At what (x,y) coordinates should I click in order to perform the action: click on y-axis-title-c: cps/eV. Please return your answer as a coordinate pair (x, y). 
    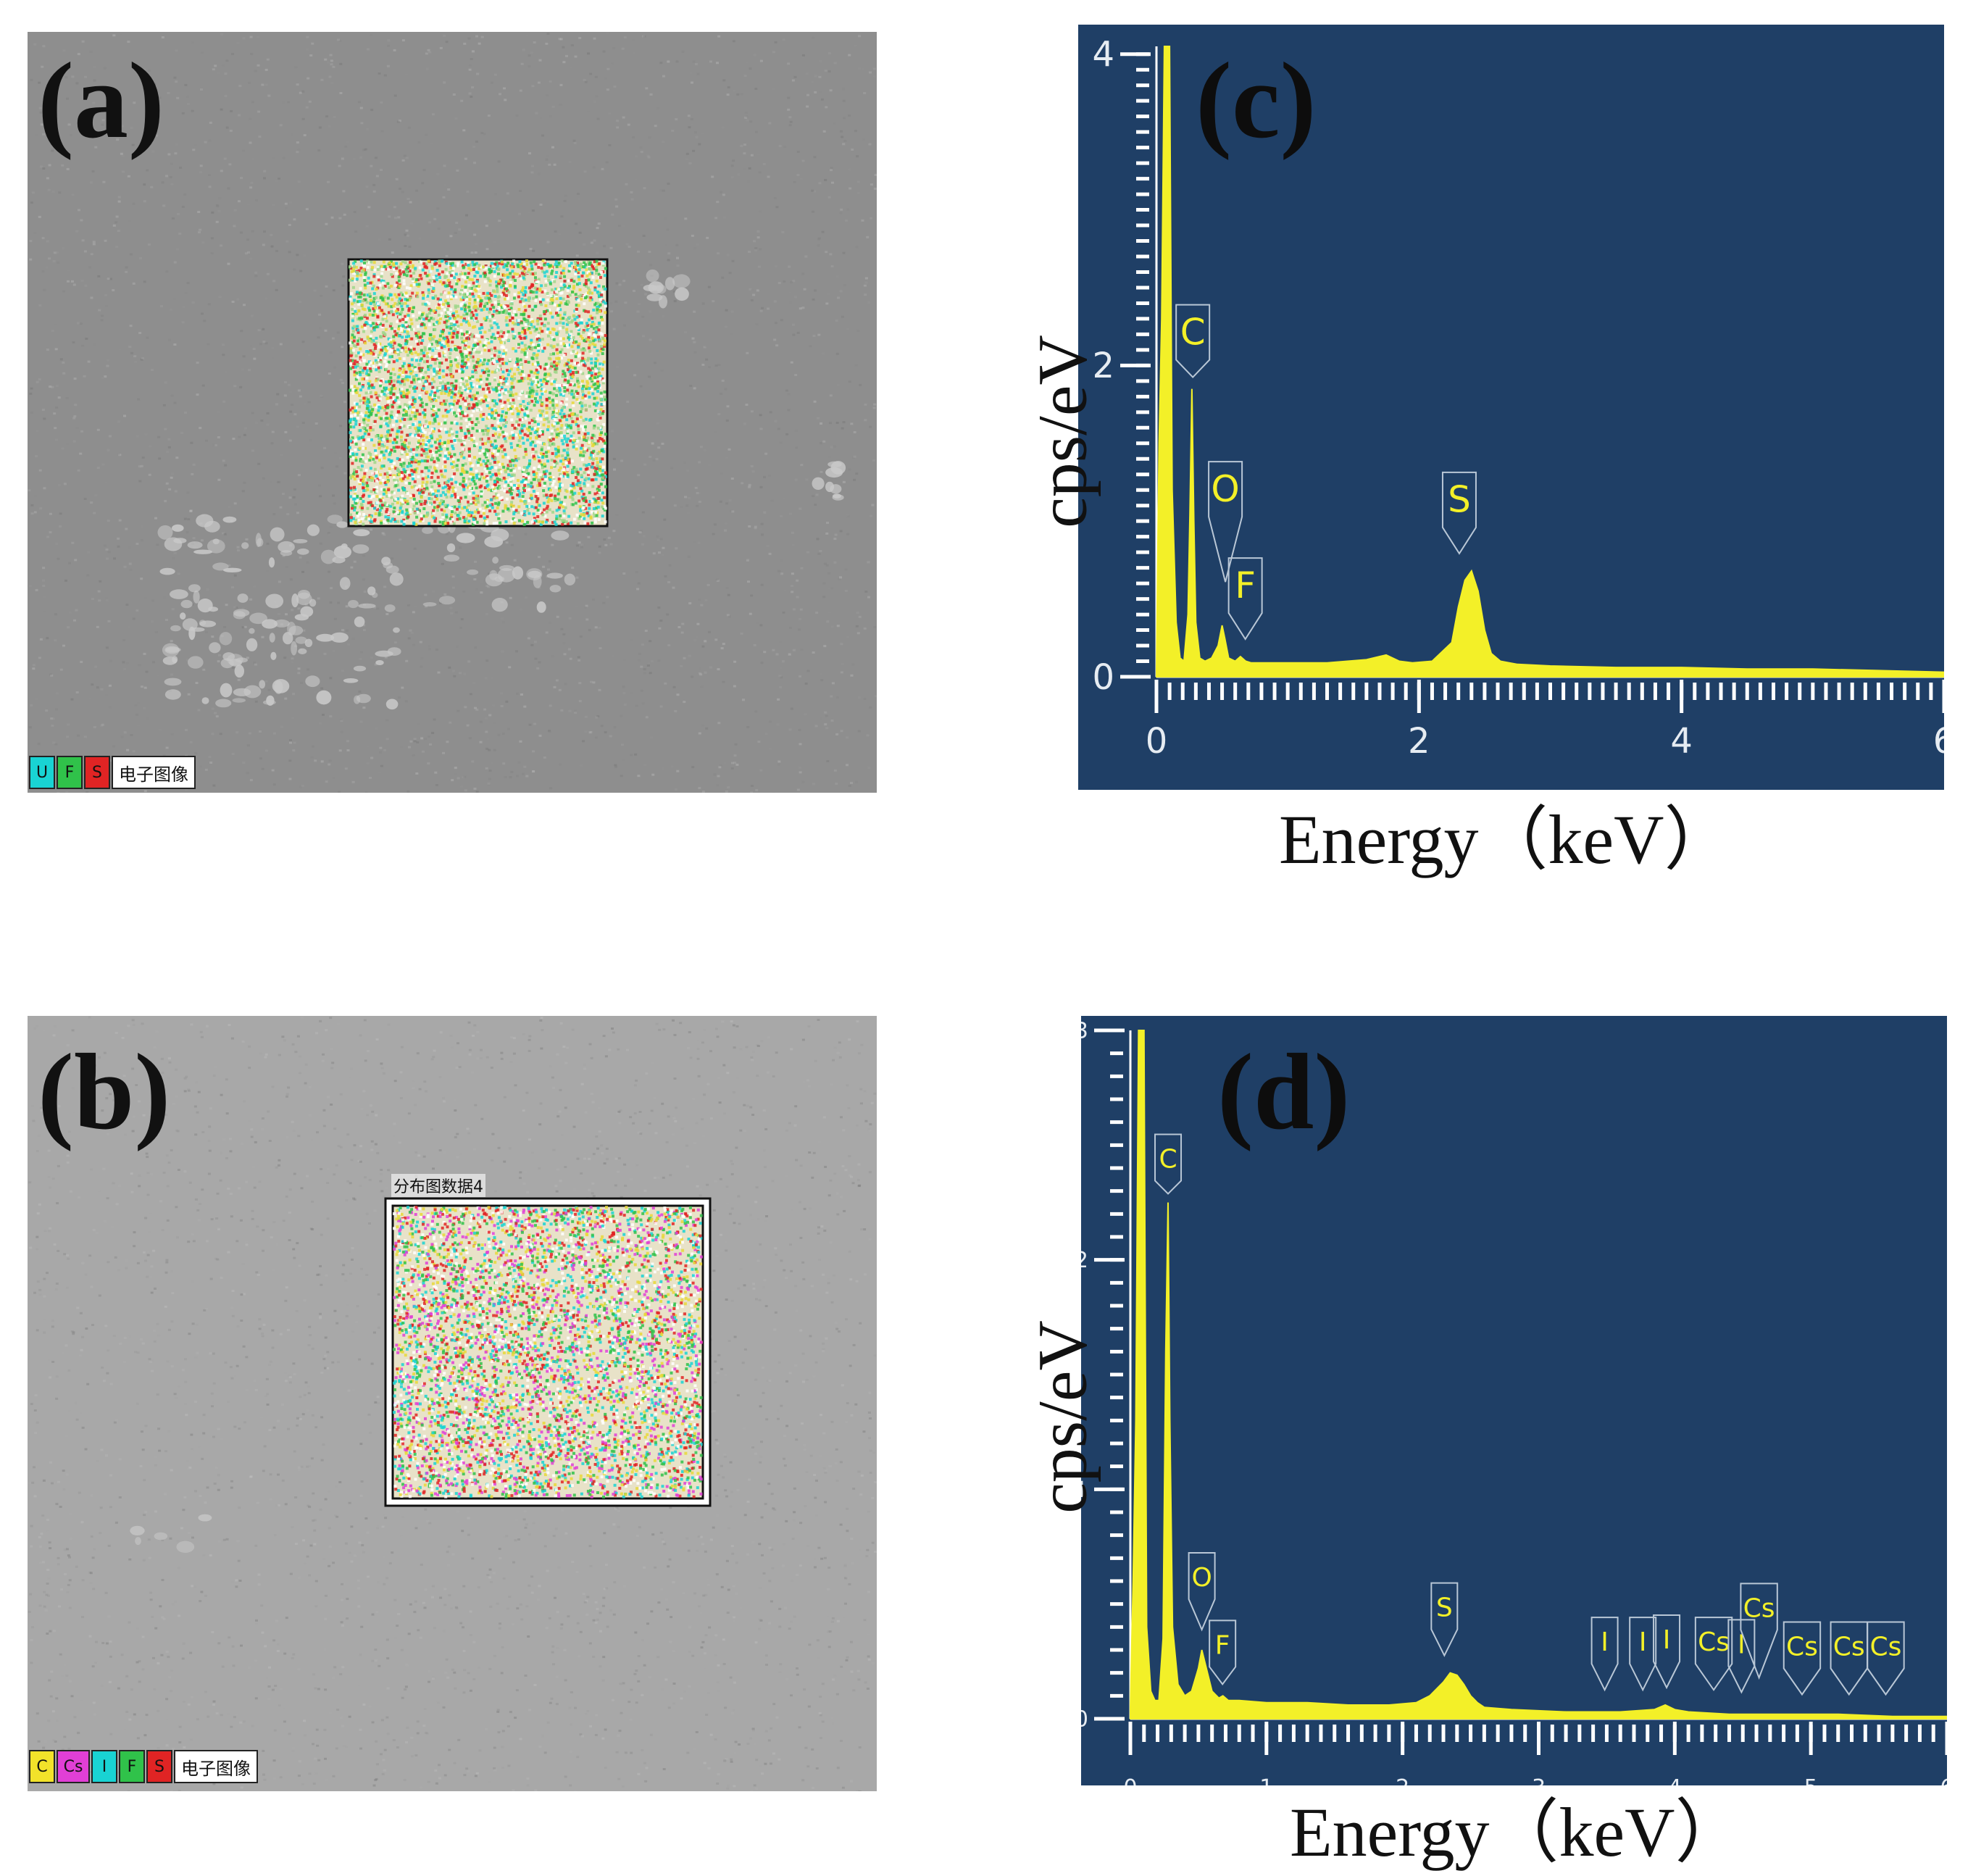
    Looking at the image, I should click on (1062, 432).